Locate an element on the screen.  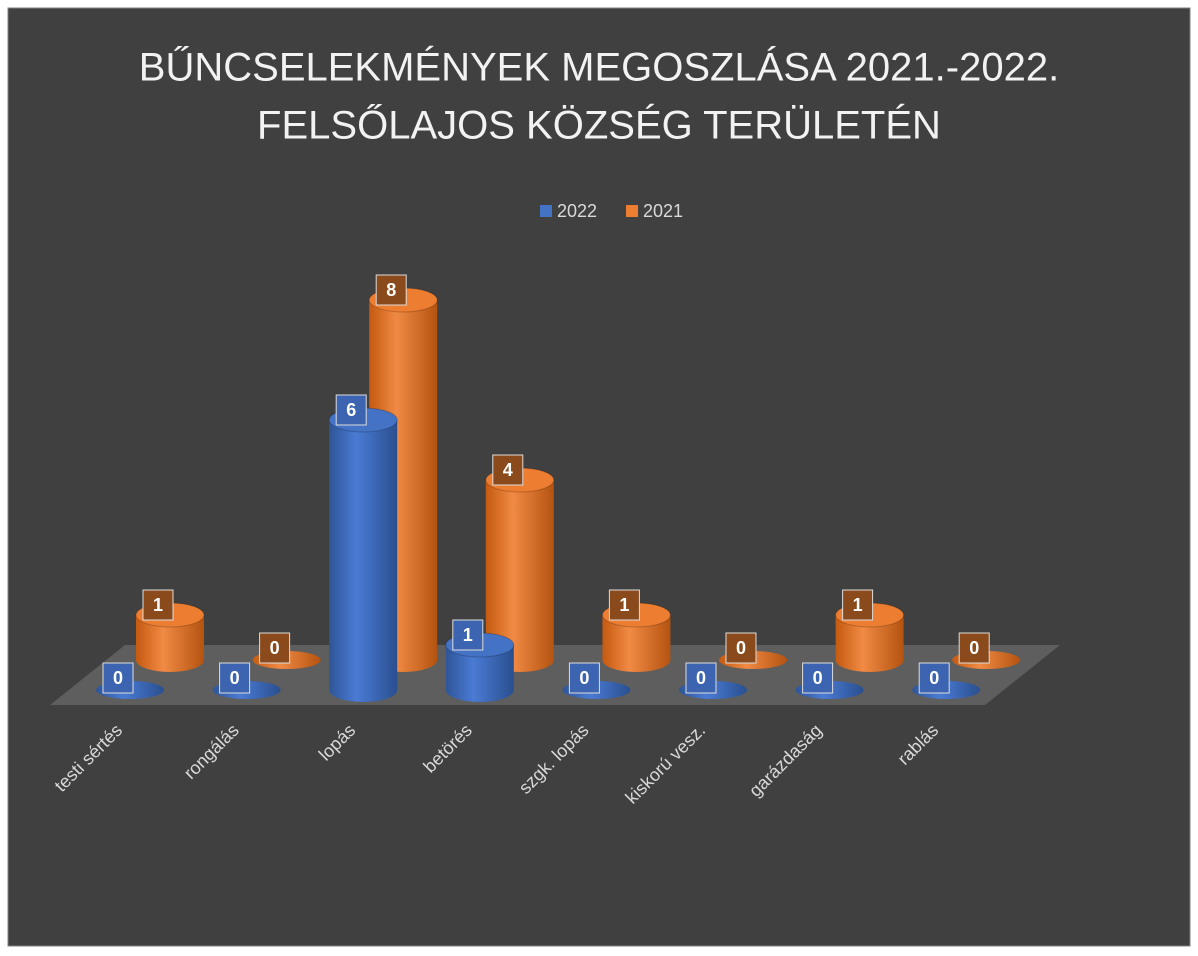
data-label: 8 is located at coordinates (391, 290).